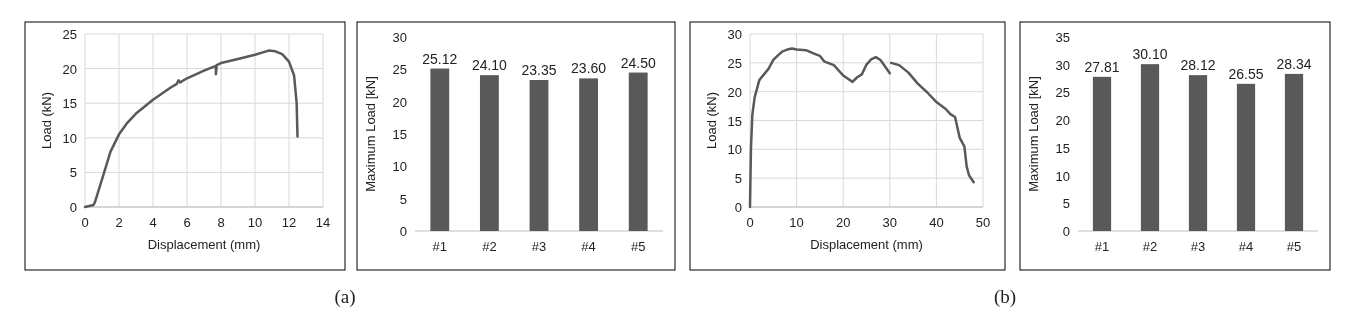 The height and width of the screenshot is (327, 1356). What do you see at coordinates (638, 62) in the screenshot?
I see `data-label: 24.50` at bounding box center [638, 62].